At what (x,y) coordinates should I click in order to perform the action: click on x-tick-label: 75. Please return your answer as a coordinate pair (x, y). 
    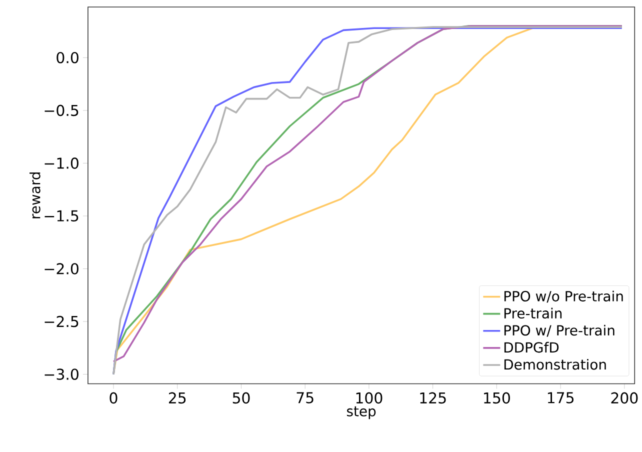
    Looking at the image, I should click on (305, 398).